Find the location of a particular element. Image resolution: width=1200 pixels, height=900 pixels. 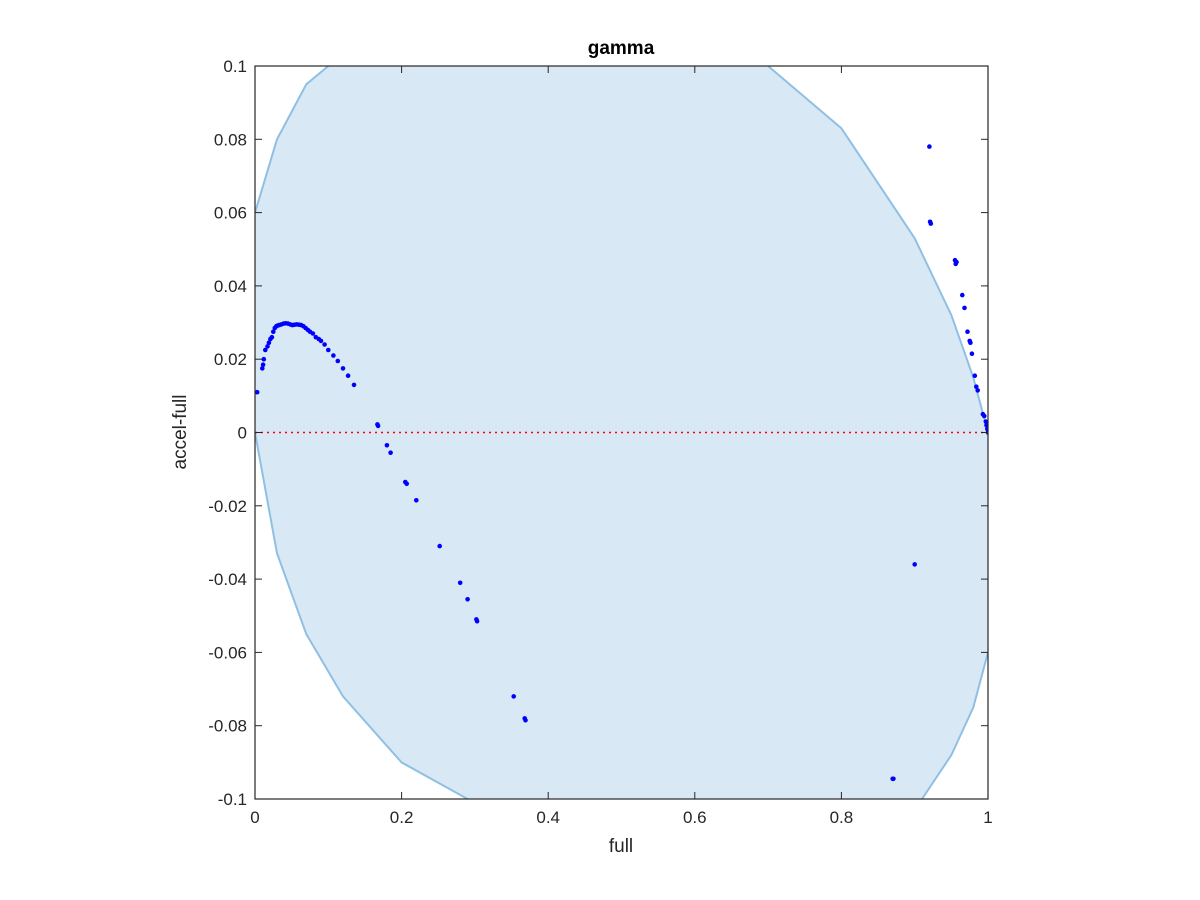

y-tick-label: -0.04 is located at coordinates (227, 579).